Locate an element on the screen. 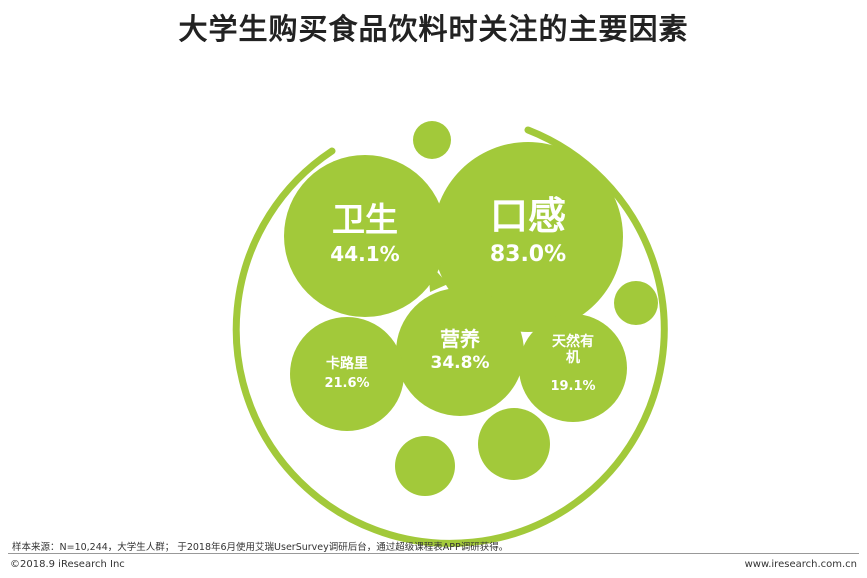 Image resolution: width=867 pixels, height=578 pixels. bubble-label-1: 口感 is located at coordinates (528, 216).